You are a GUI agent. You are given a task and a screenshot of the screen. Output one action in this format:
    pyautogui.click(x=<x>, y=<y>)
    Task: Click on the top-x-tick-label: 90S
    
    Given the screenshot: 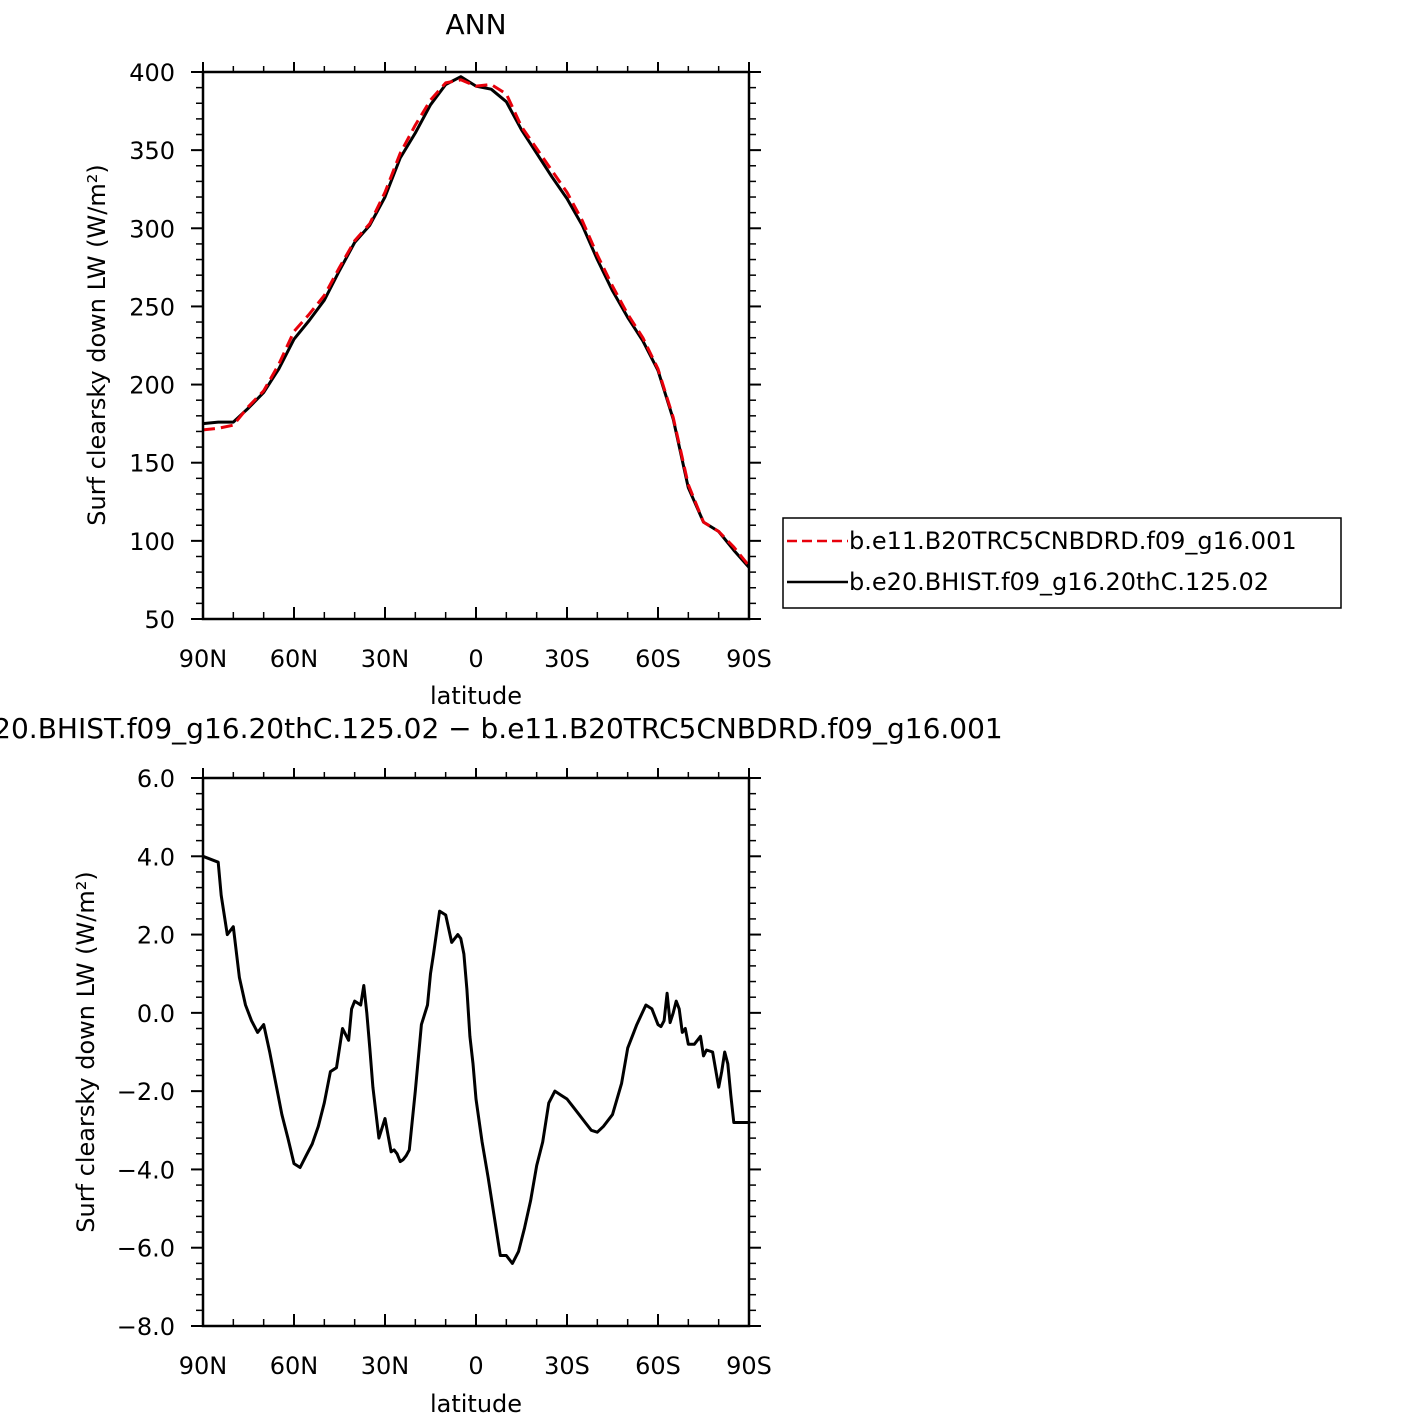 What is the action you would take?
    pyautogui.click(x=749, y=659)
    